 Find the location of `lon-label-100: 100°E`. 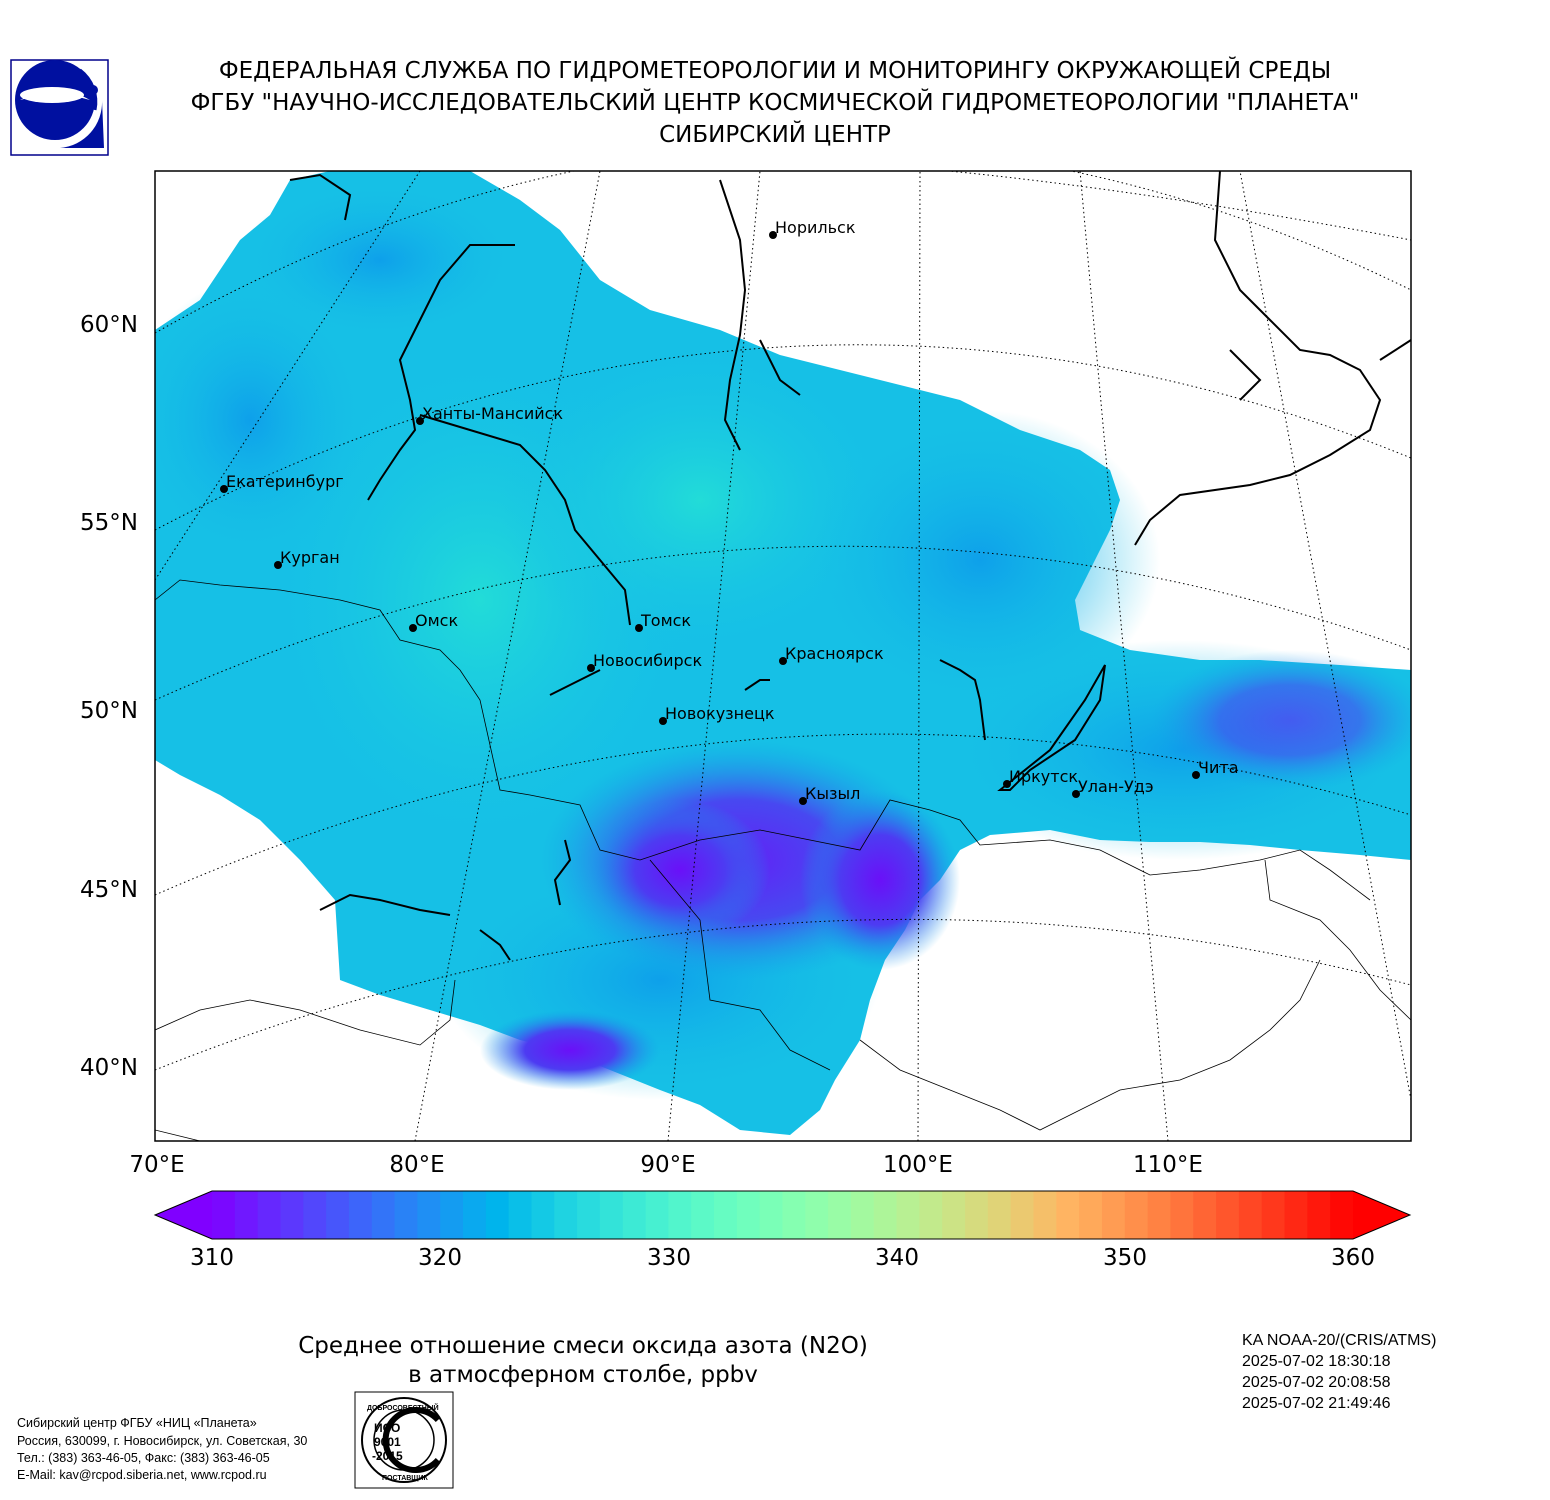

lon-label-100: 100°E is located at coordinates (918, 1165).